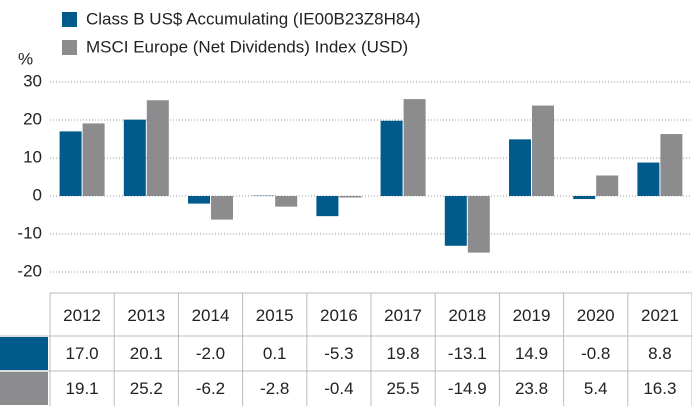 The image size is (692, 406). What do you see at coordinates (595, 353) in the screenshot?
I see `table-value: -0.8` at bounding box center [595, 353].